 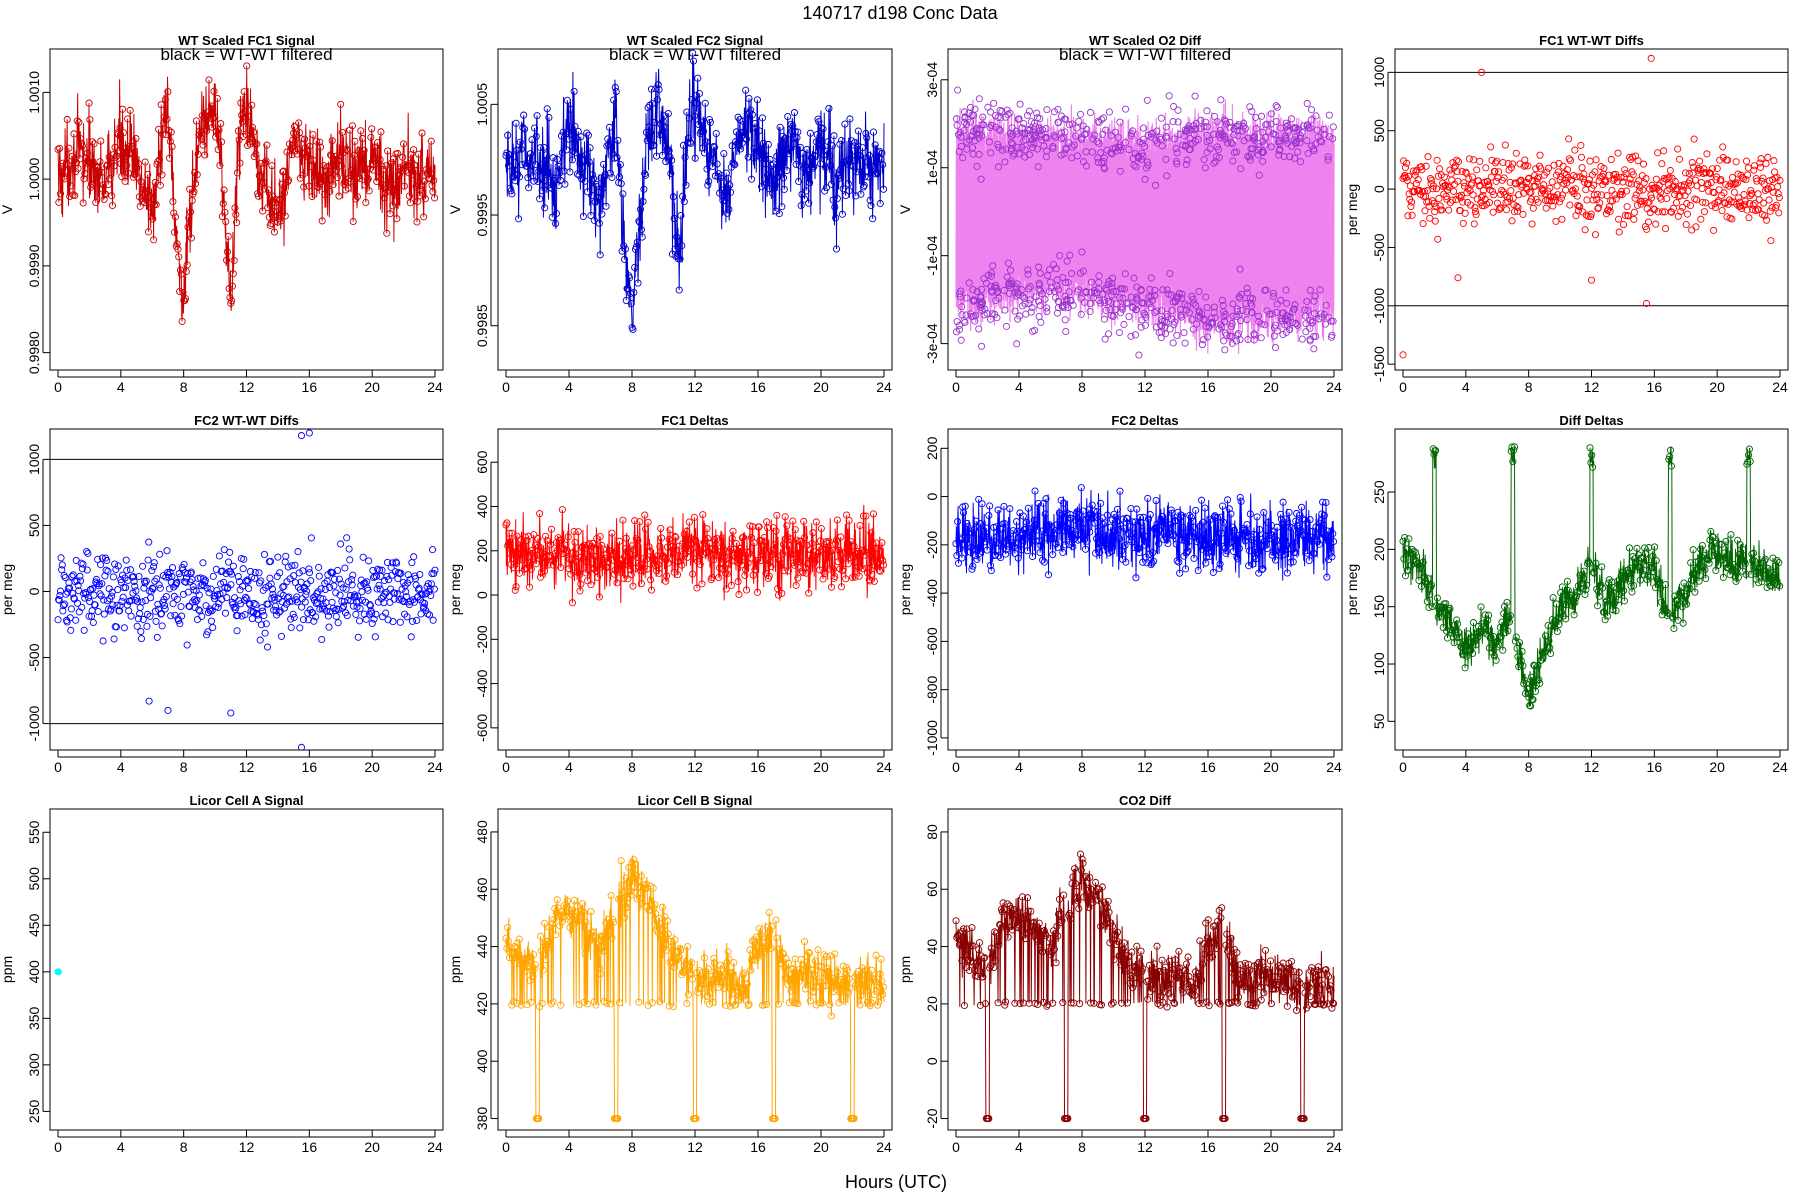 What do you see at coordinates (482, 462) in the screenshot?
I see `y-tick-label: 600` at bounding box center [482, 462].